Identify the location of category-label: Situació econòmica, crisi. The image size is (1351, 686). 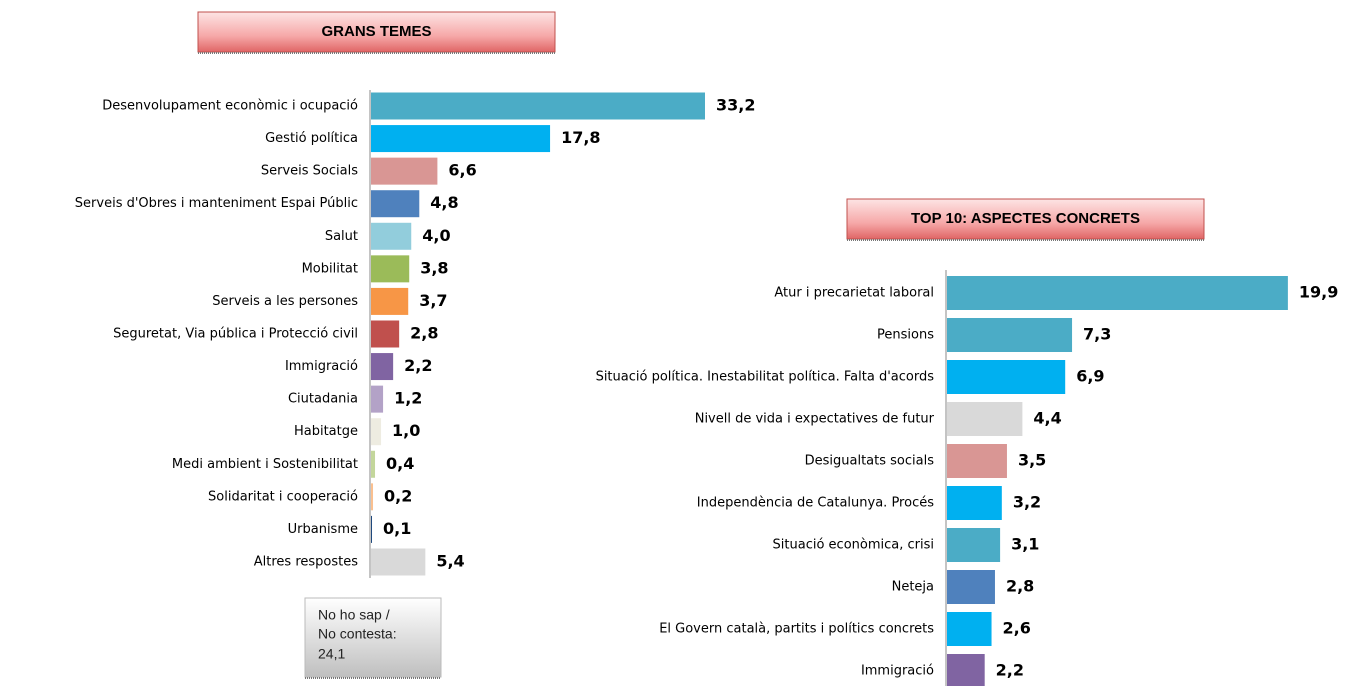
(853, 545).